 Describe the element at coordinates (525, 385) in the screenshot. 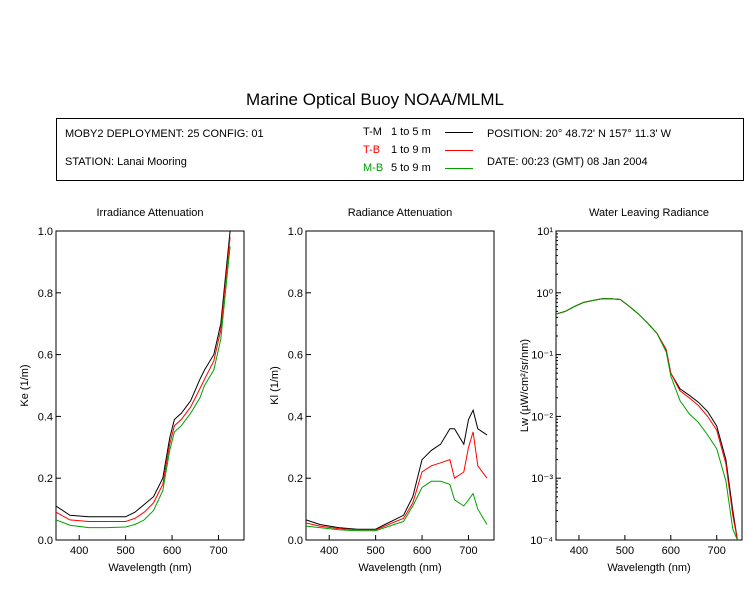

I see `y-axis-label: Lw (µW/cm²/sr/nm)` at that location.